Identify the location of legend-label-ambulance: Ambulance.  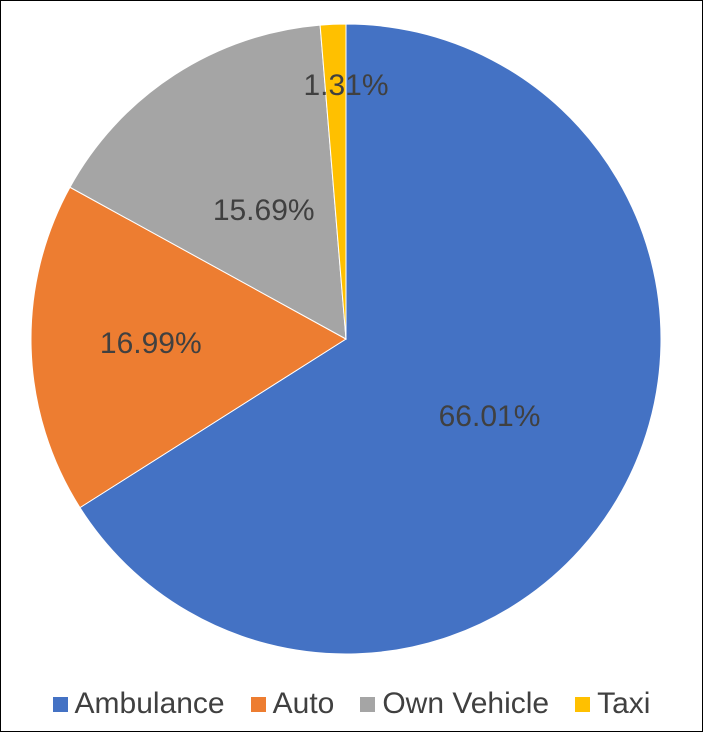
(149, 703).